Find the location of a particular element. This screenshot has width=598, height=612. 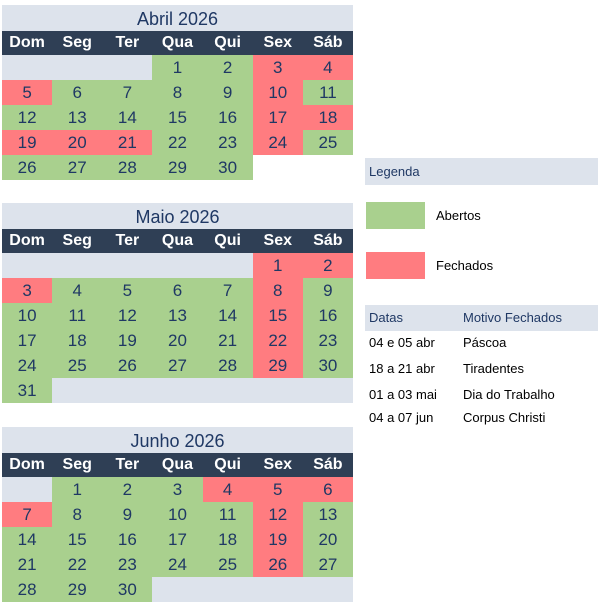

date-range: 01 a 03 mai is located at coordinates (403, 394).